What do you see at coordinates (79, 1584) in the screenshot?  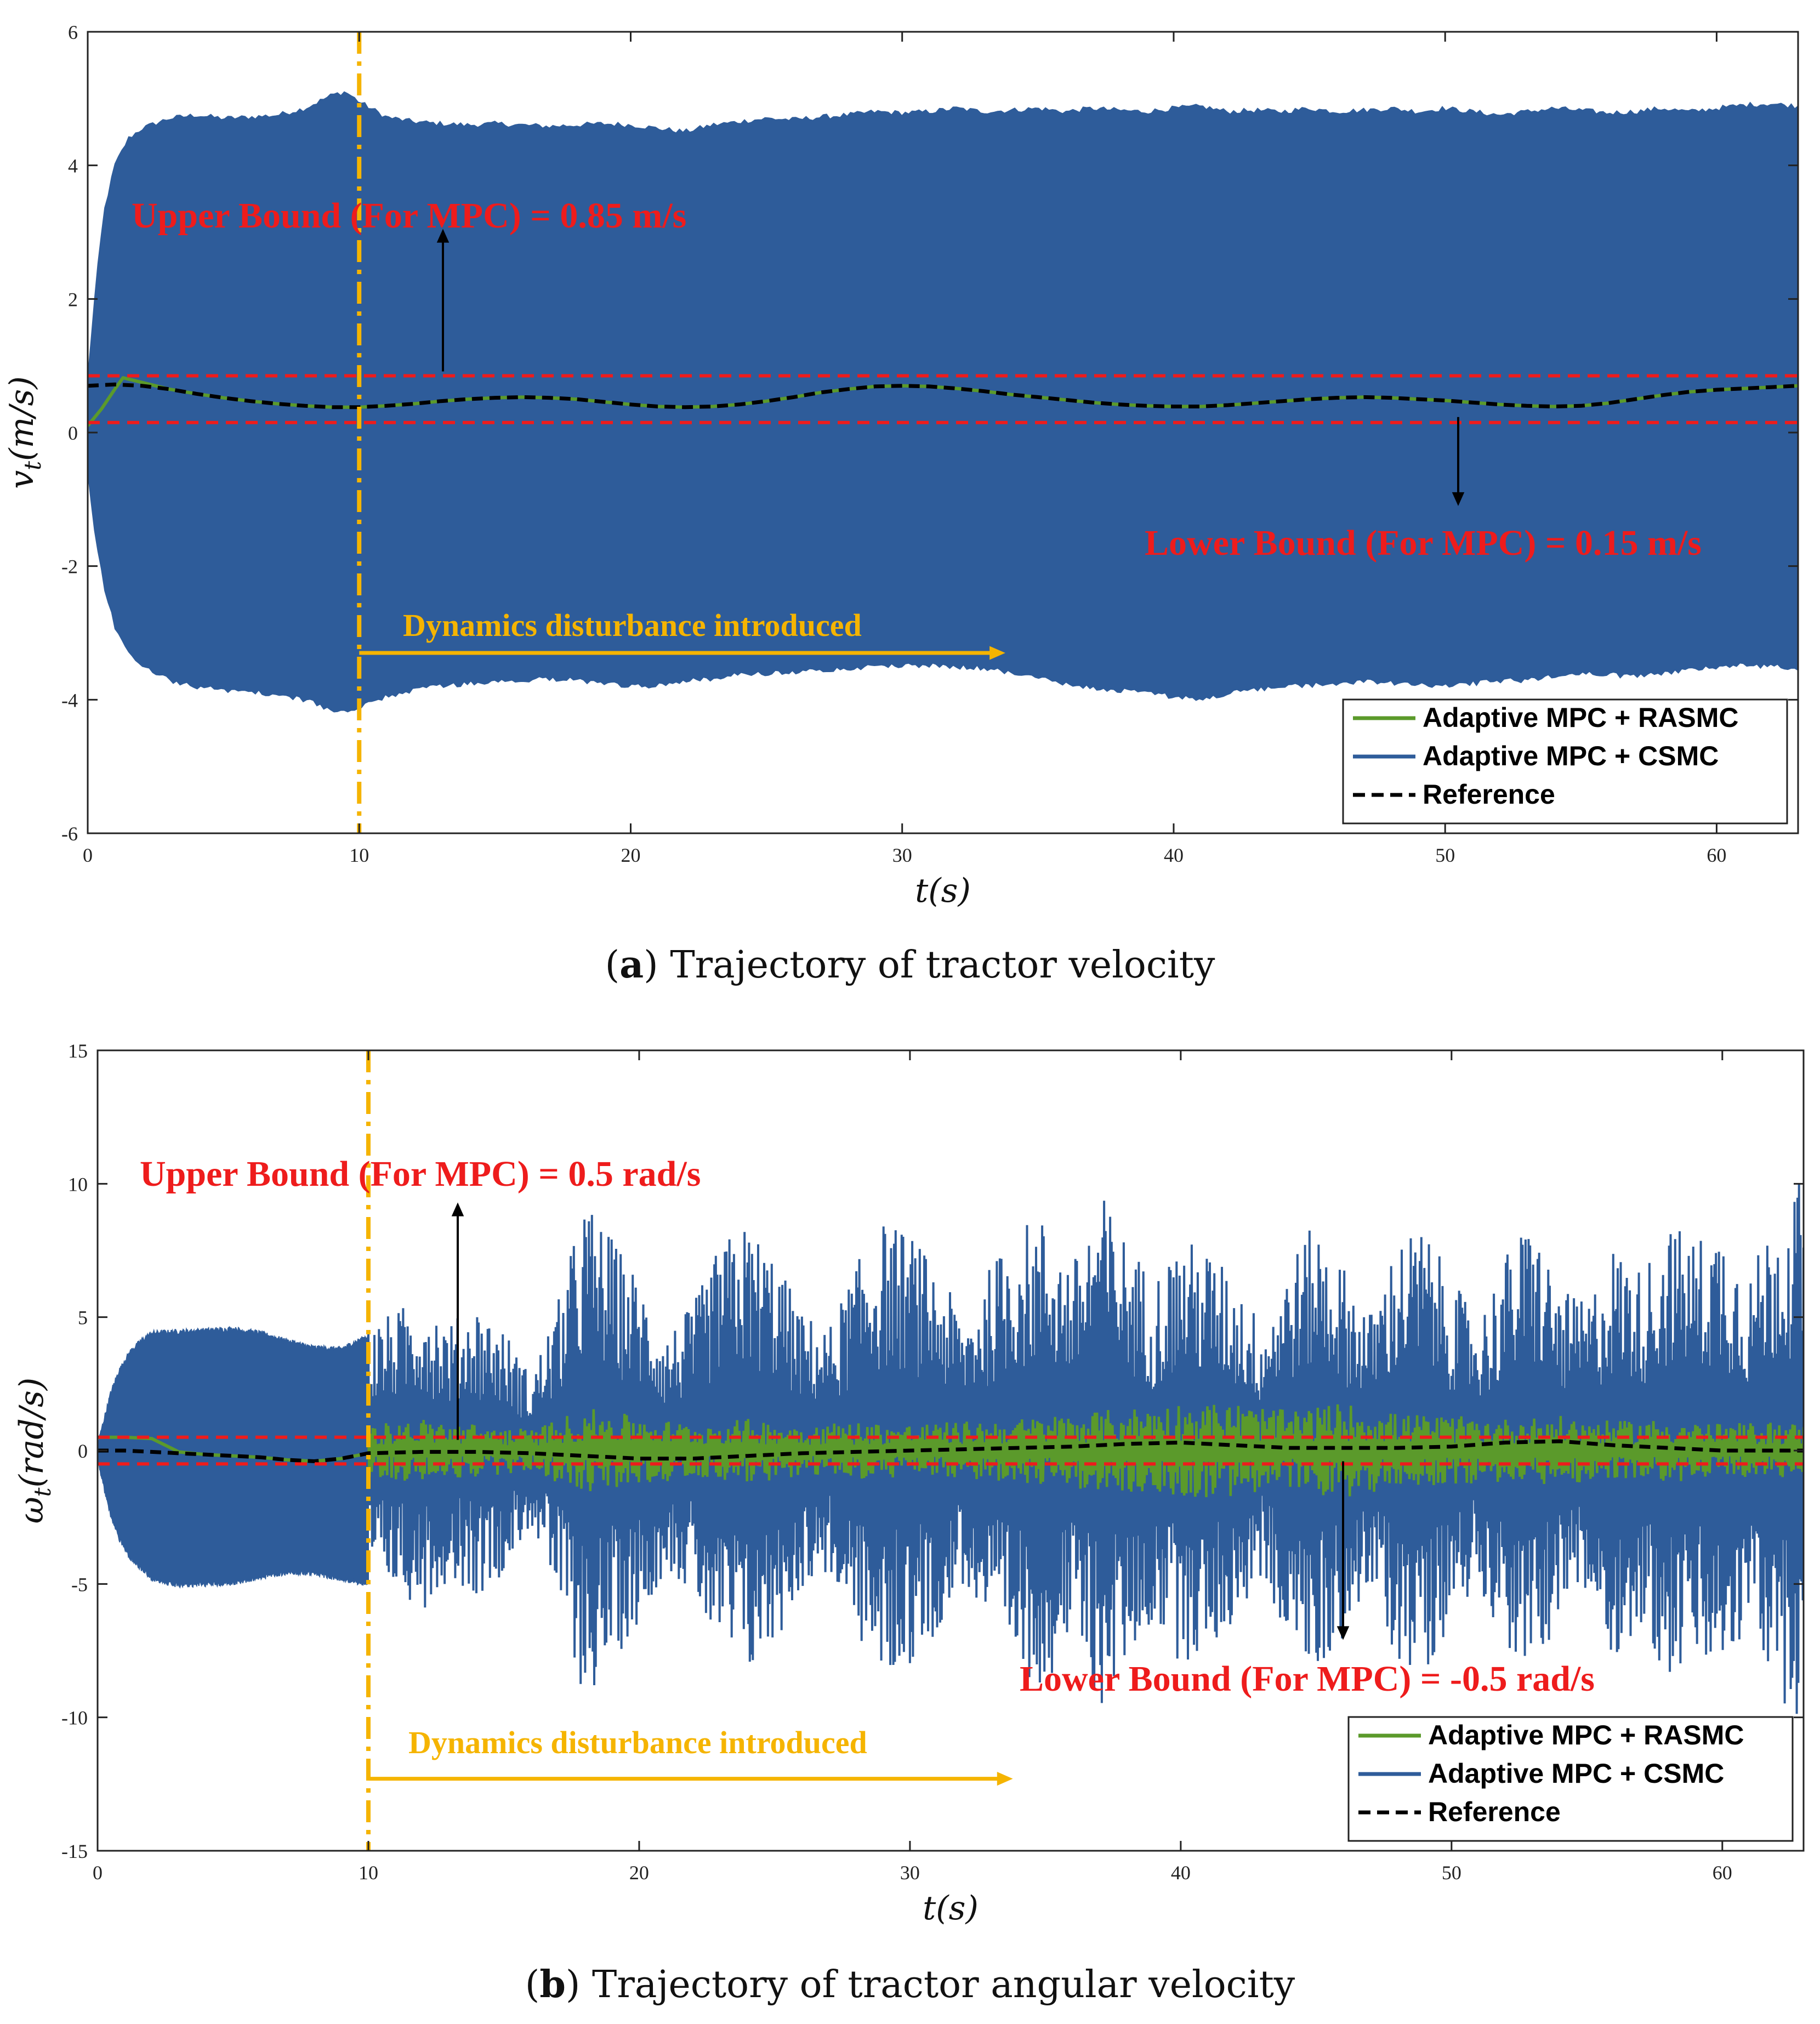 I see `y-tick-label-b--5: -5` at bounding box center [79, 1584].